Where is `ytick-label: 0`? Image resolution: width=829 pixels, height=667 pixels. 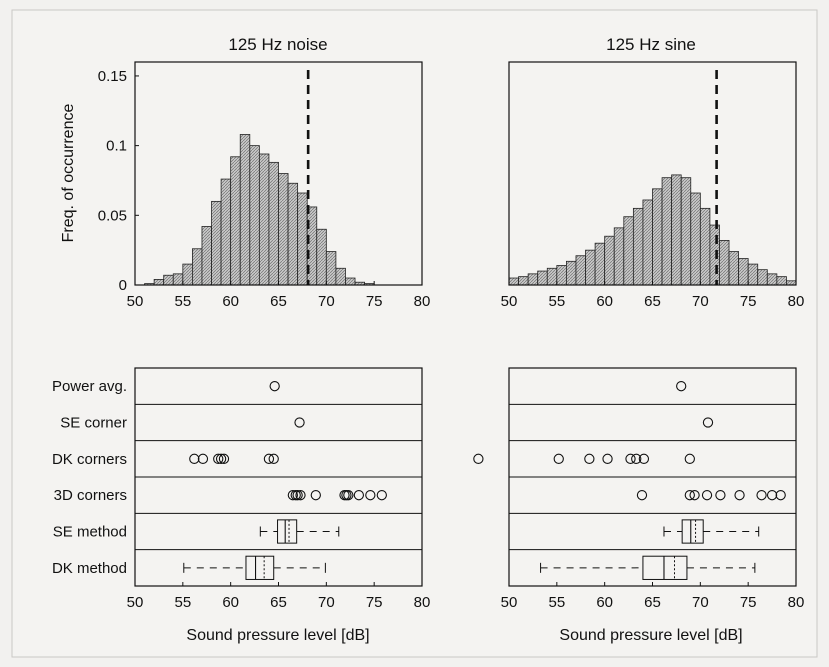 ytick-label: 0 is located at coordinates (123, 285).